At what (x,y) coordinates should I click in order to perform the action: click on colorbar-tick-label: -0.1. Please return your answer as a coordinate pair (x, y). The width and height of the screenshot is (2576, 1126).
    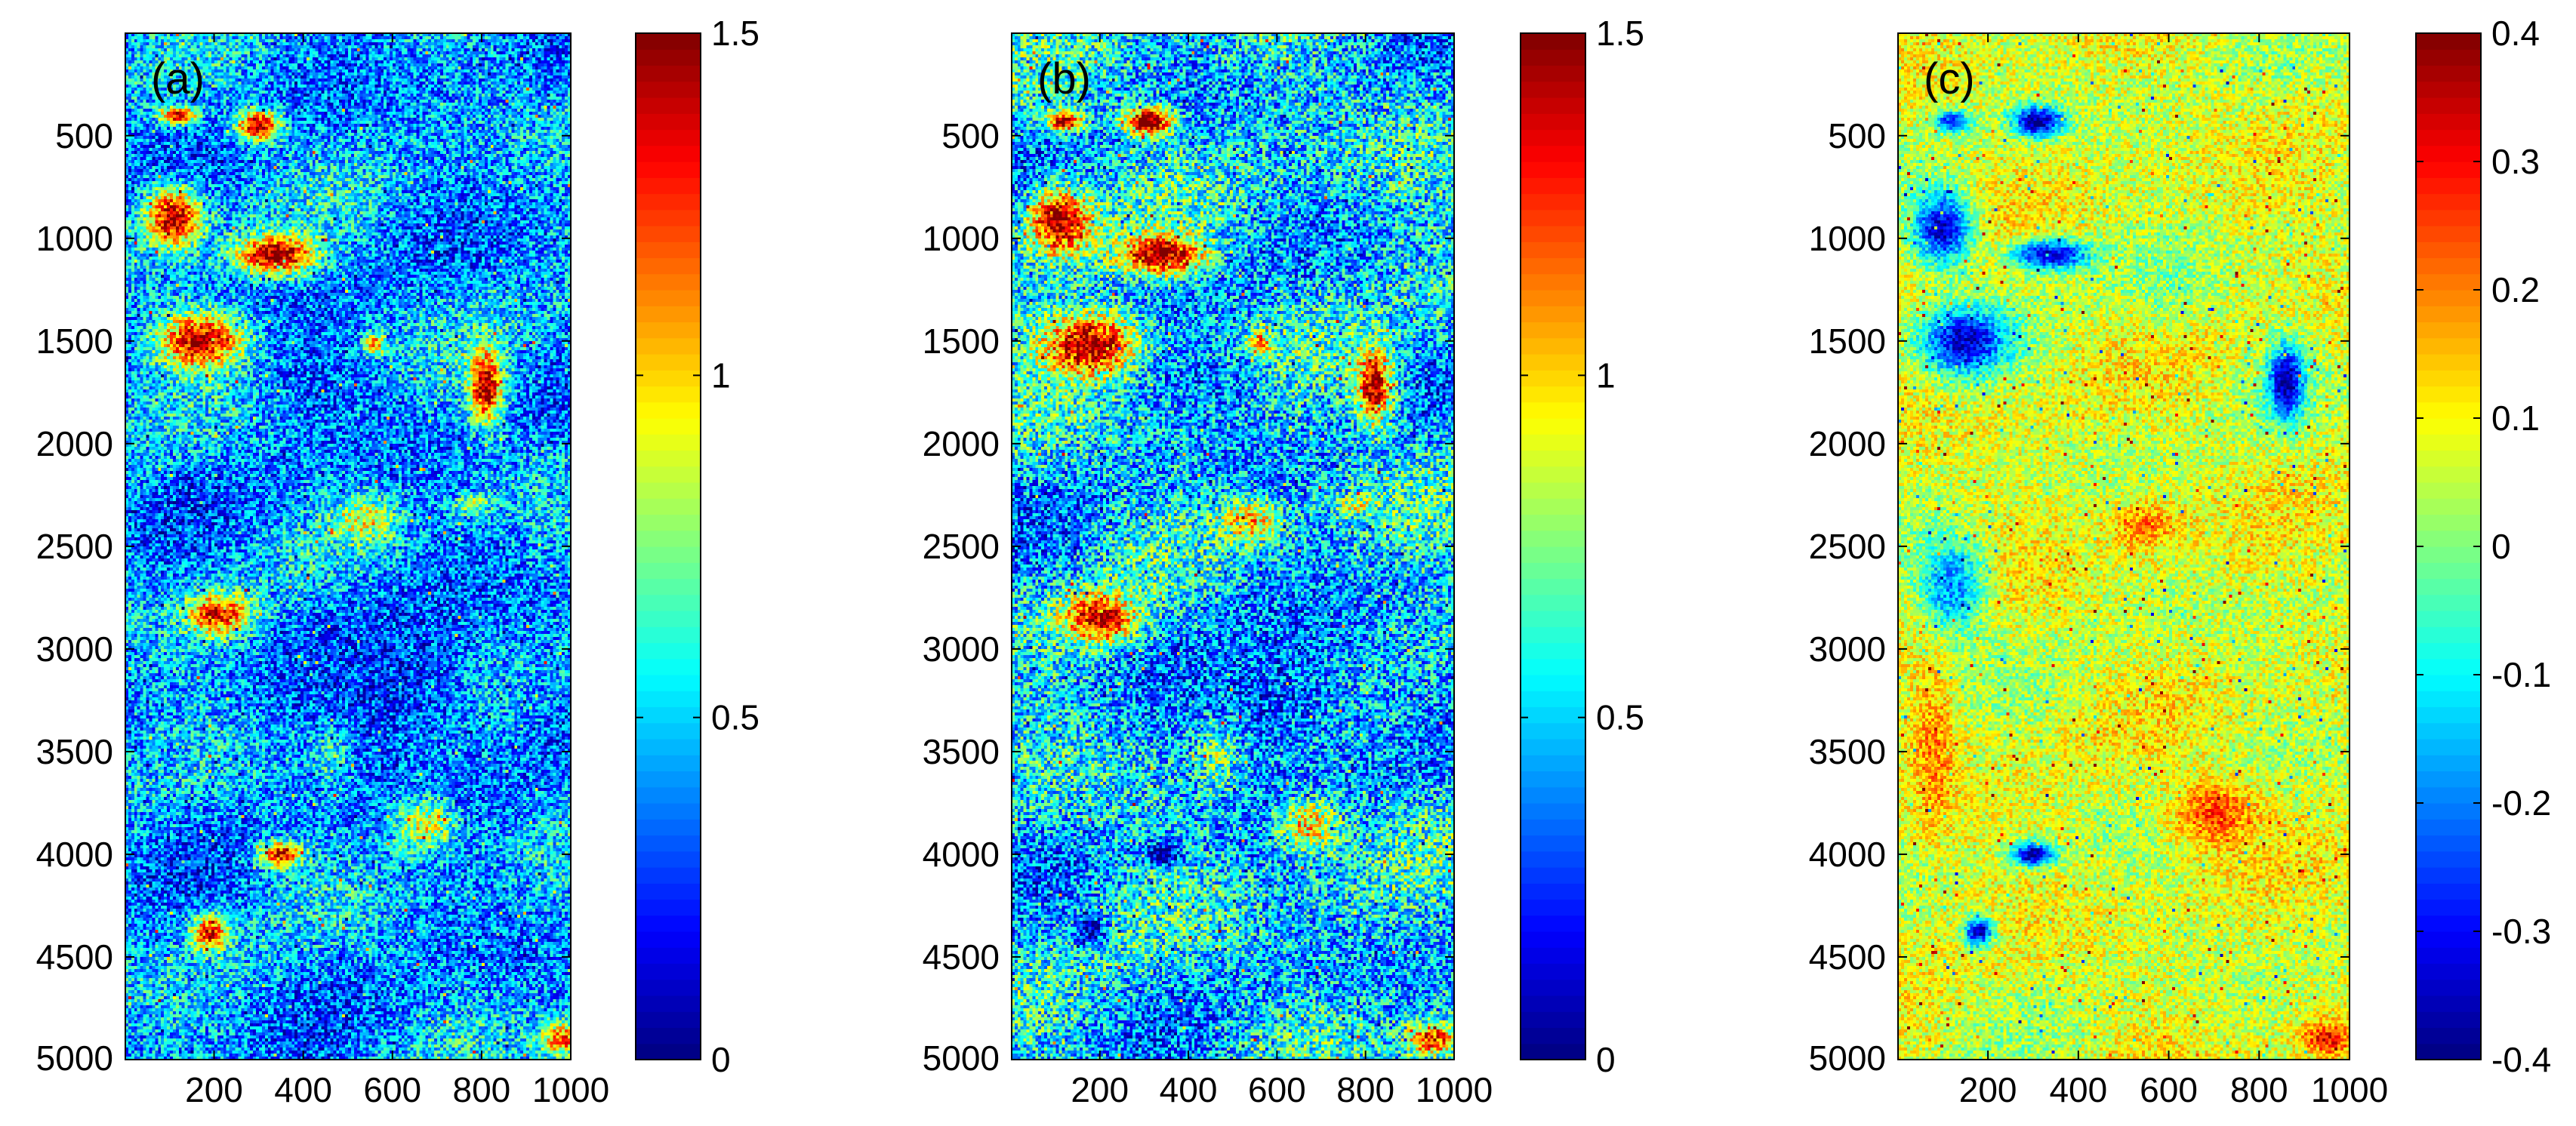
    Looking at the image, I should click on (2521, 674).